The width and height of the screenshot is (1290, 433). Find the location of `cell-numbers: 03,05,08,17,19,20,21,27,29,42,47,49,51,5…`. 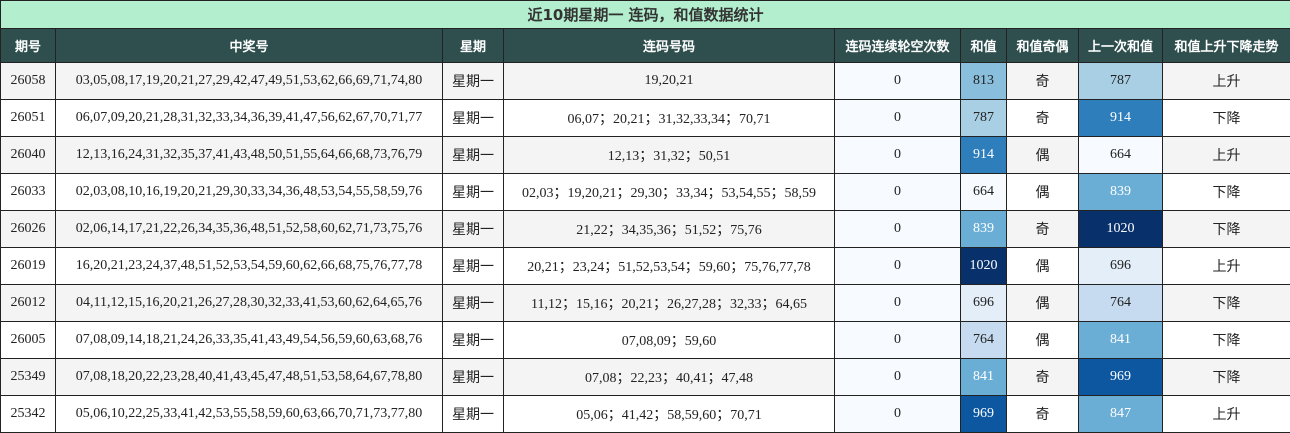

cell-numbers: 03,05,08,17,19,20,21,27,29,42,47,49,51,5… is located at coordinates (249, 81).